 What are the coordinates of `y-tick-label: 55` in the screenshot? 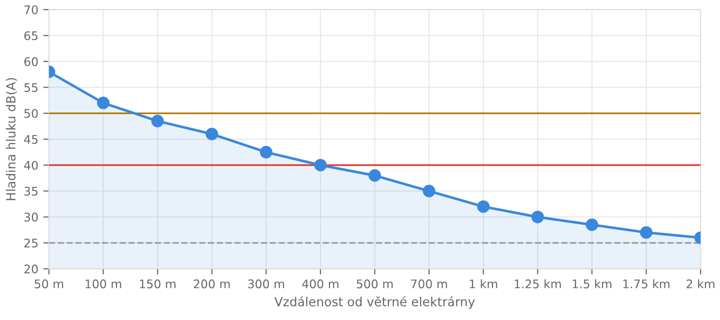 It's located at (31, 87).